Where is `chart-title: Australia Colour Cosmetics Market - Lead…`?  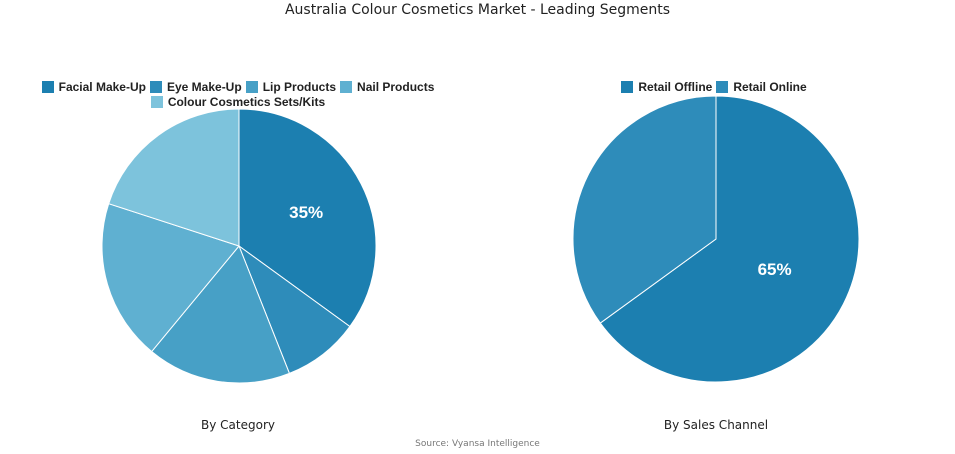
chart-title: Australia Colour Cosmetics Market - Lead… is located at coordinates (477, 10).